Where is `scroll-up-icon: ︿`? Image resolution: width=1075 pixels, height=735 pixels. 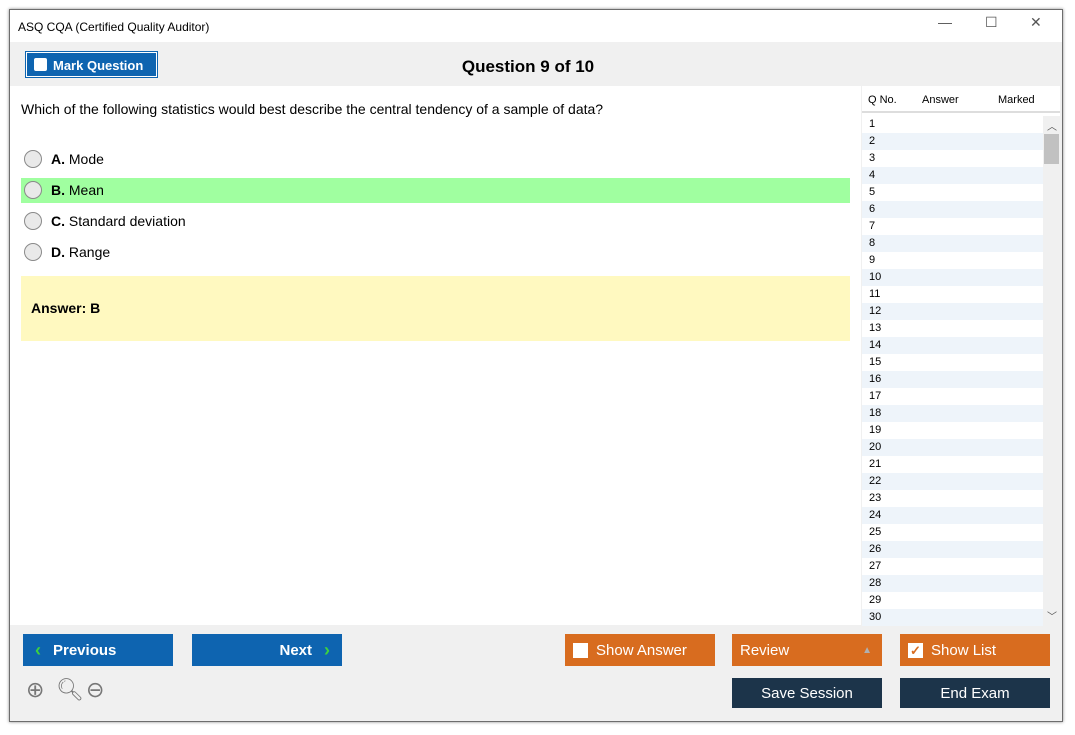
scroll-up-icon: ︿ is located at coordinates (1052, 127).